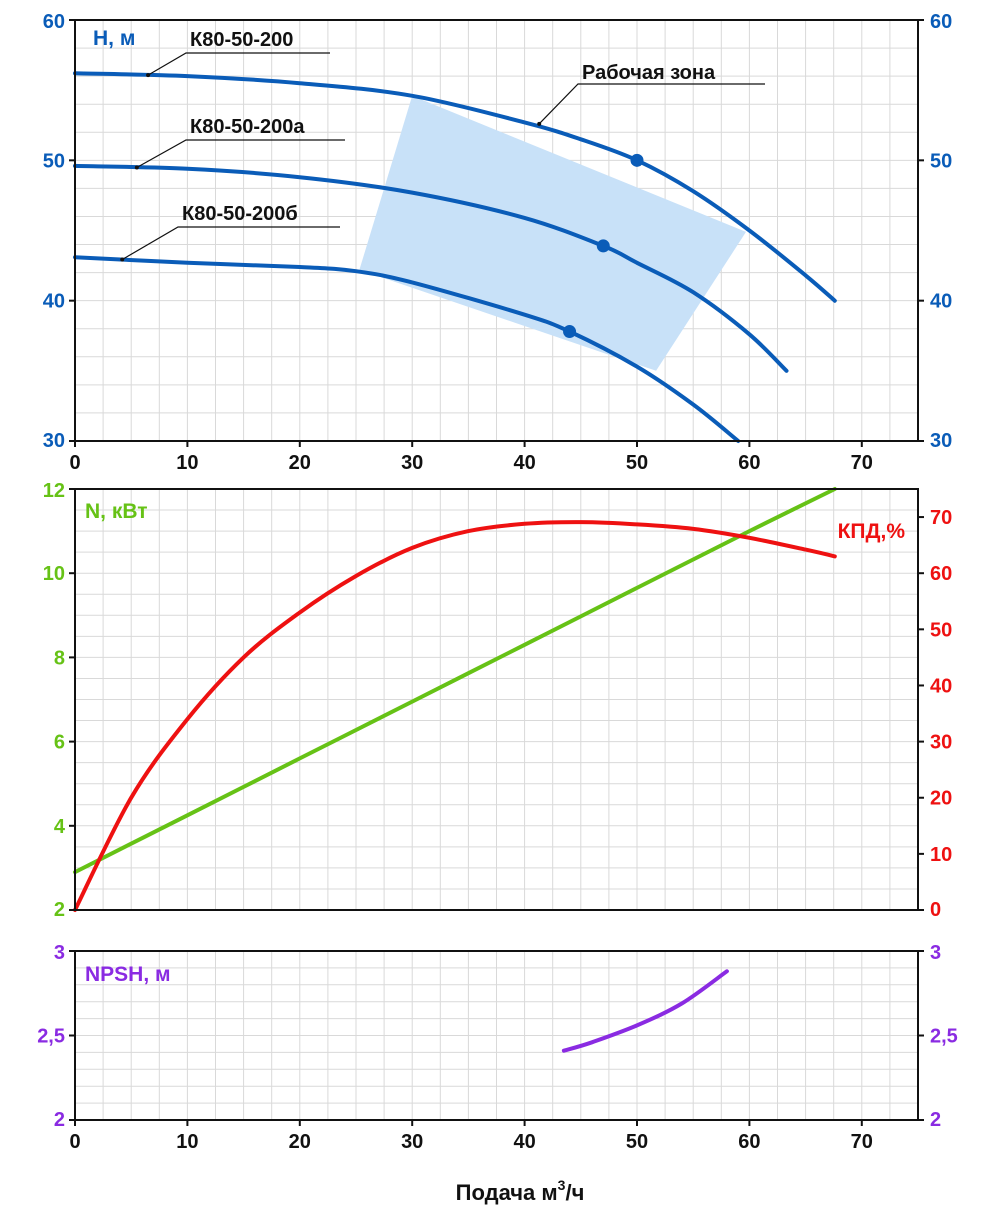 The width and height of the screenshot is (1000, 1214). Describe the element at coordinates (496, 1035) in the screenshot. I see `npsh-grid` at that location.